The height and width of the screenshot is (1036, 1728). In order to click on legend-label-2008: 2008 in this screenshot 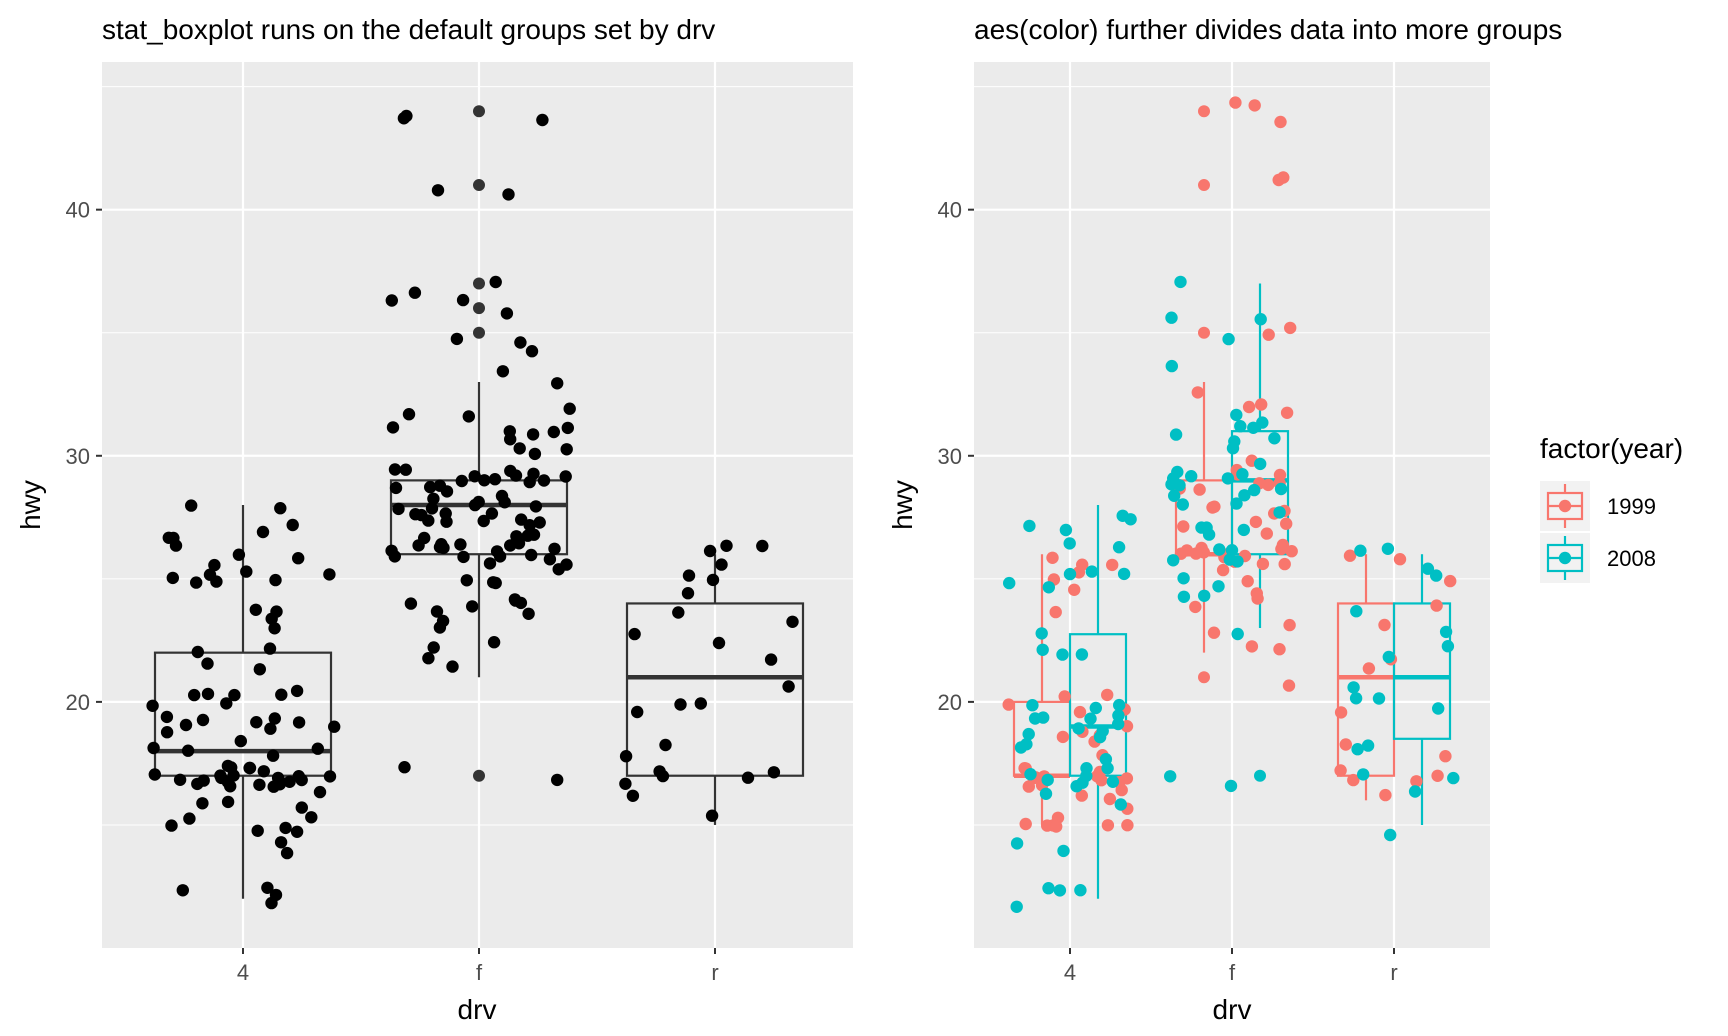, I will do `click(1631, 558)`.